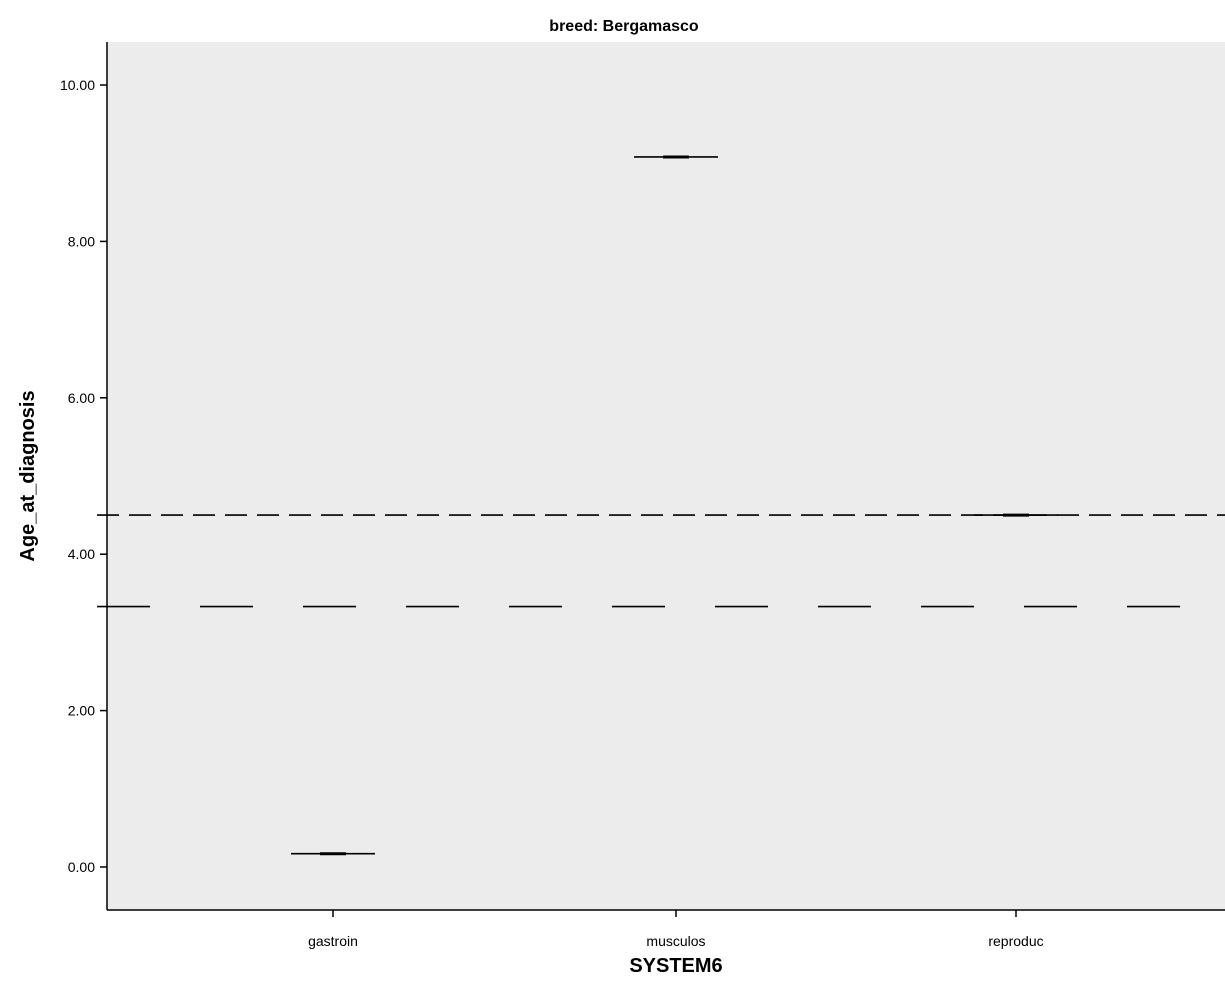 The width and height of the screenshot is (1225, 984). I want to click on y-tick-label: 8.00, so click(81, 241).